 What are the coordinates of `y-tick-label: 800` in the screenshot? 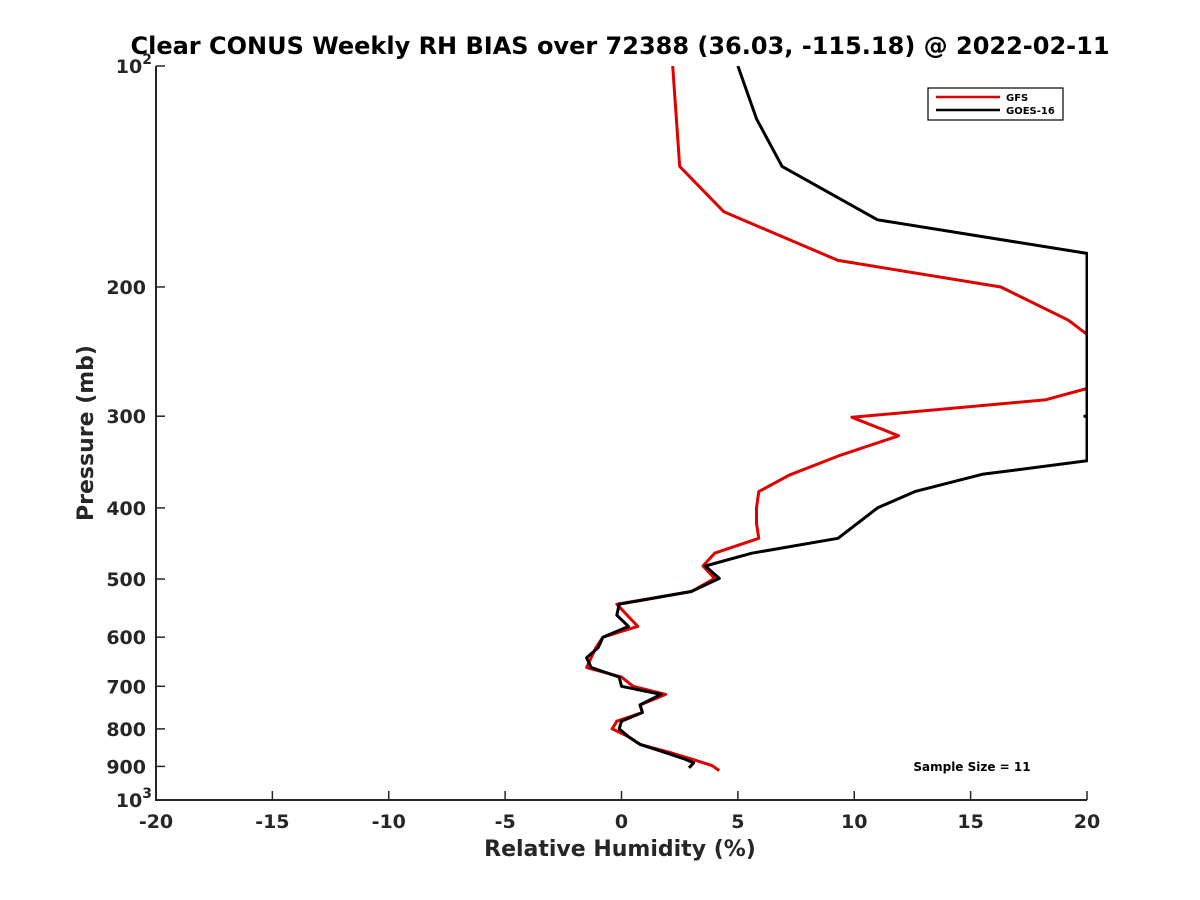 It's located at (126, 730).